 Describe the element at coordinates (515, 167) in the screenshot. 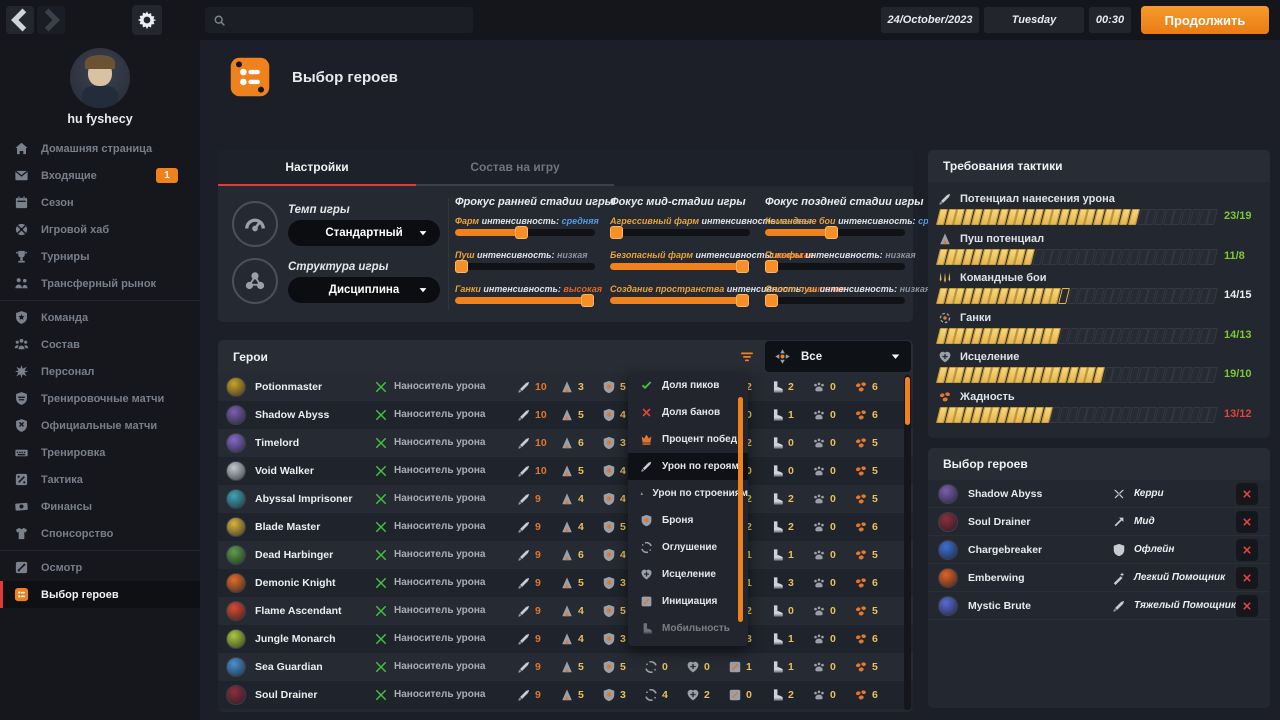

I see `tab-lineup: Состав на игру` at that location.